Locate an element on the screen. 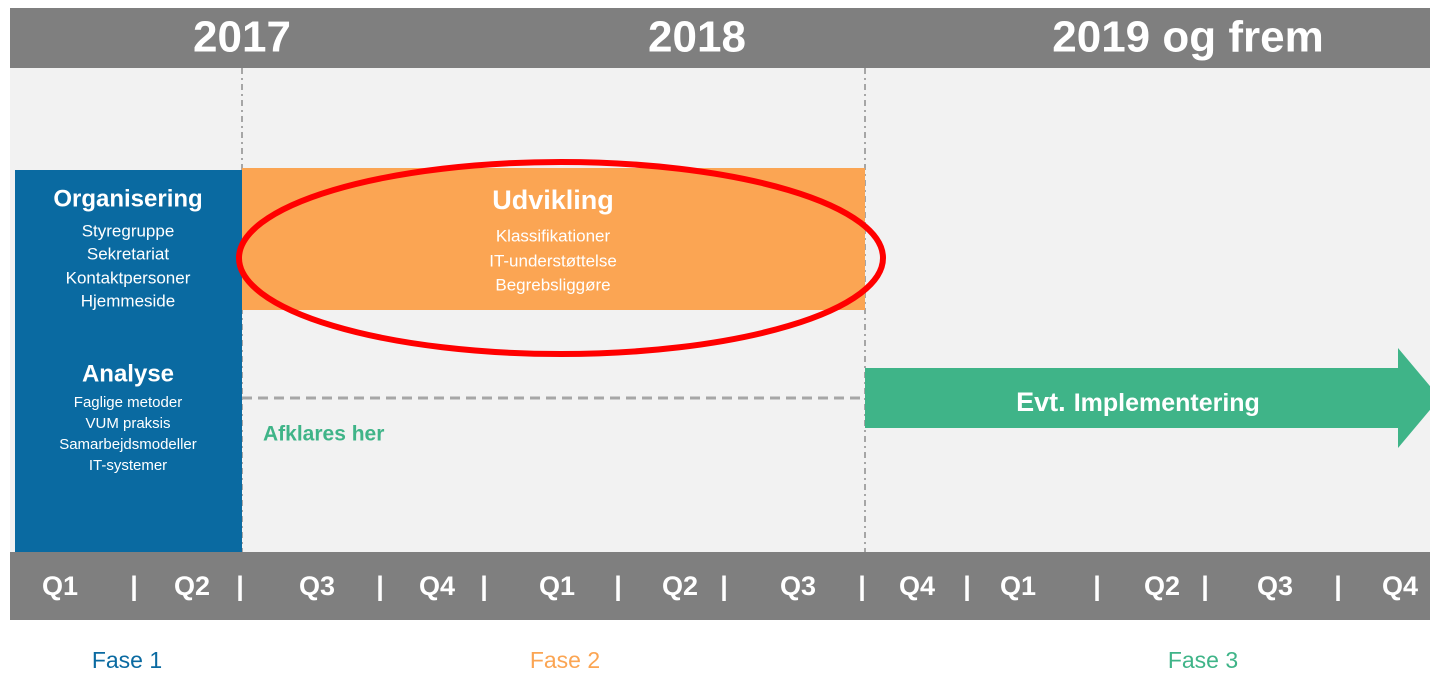 The height and width of the screenshot is (678, 1430). section-item: IT-systemer is located at coordinates (128, 465).